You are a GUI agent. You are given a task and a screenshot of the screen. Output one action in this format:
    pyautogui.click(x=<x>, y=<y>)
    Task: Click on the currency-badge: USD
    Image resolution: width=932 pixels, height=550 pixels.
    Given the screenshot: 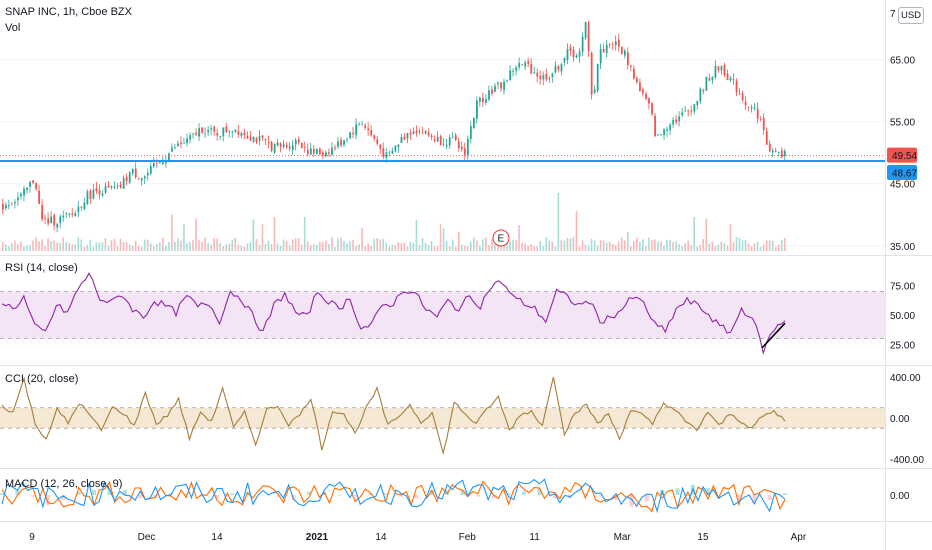 What is the action you would take?
    pyautogui.click(x=911, y=15)
    